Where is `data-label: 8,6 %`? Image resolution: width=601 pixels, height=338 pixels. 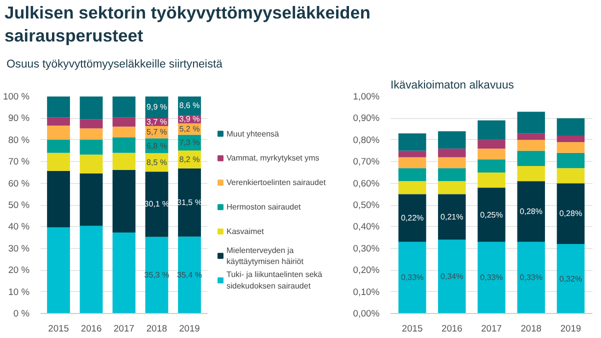
data-label: 8,6 % is located at coordinates (189, 105).